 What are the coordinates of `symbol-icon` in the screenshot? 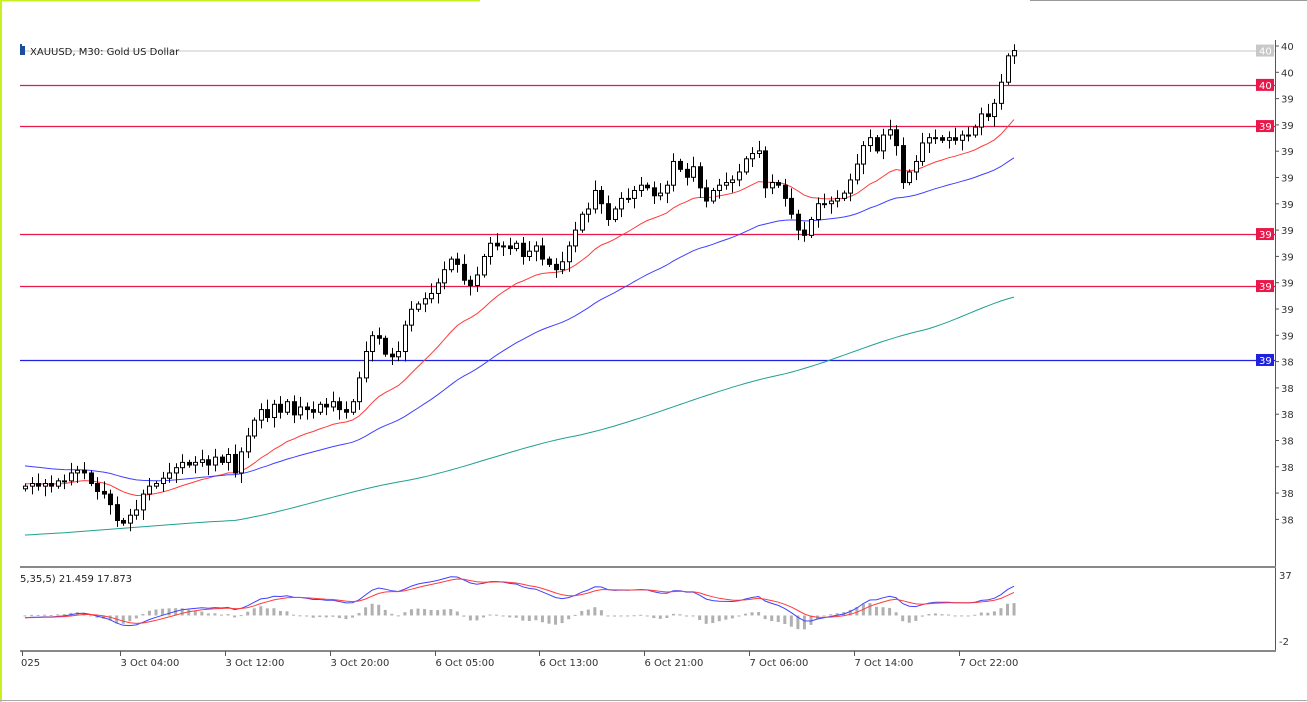 It's located at (22, 50).